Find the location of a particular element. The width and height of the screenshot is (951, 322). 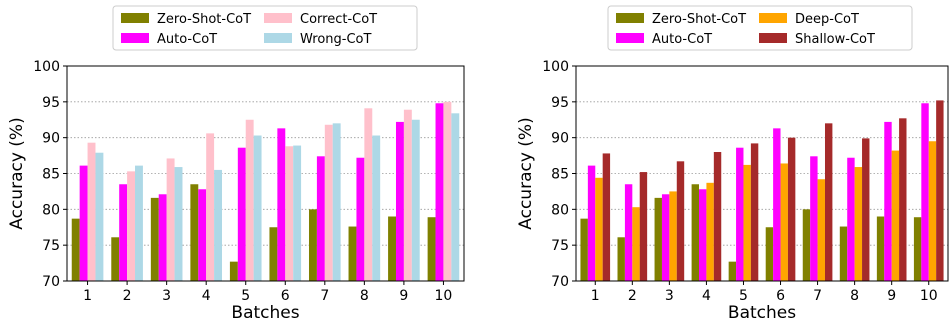

legend-label-deep-cot: Deep-CoT is located at coordinates (827, 19).